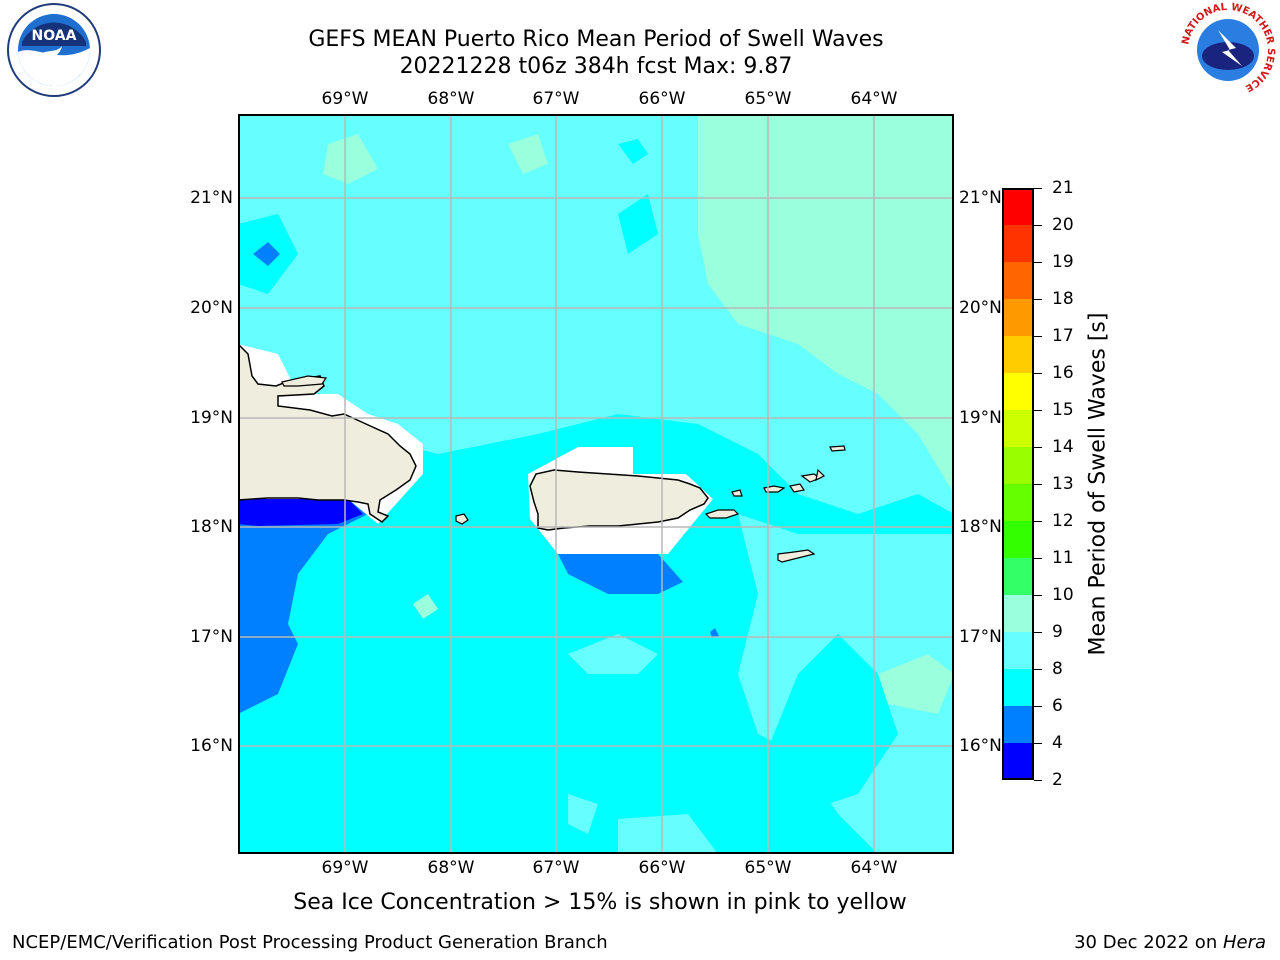 The height and width of the screenshot is (960, 1280). Describe the element at coordinates (1057, 632) in the screenshot. I see `colorbar-tick-label: 9` at that location.